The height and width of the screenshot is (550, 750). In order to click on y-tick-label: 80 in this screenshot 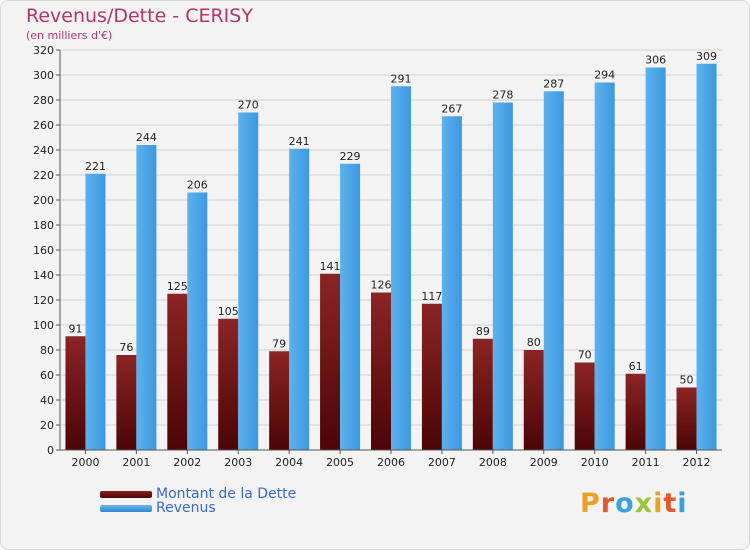, I will do `click(47, 350)`.